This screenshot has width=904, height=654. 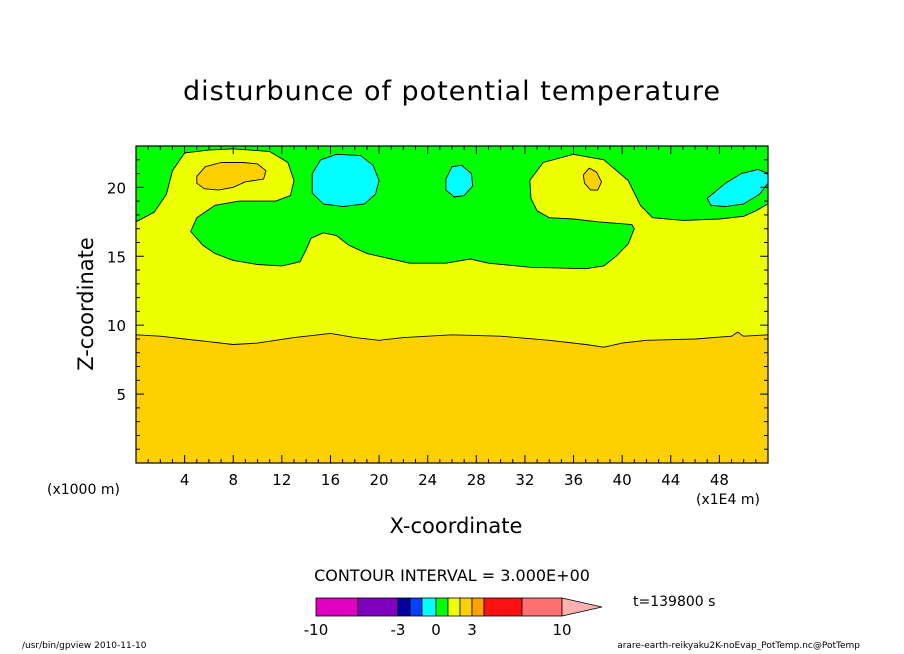 I want to click on region-warm-blob-left, so click(x=231, y=176).